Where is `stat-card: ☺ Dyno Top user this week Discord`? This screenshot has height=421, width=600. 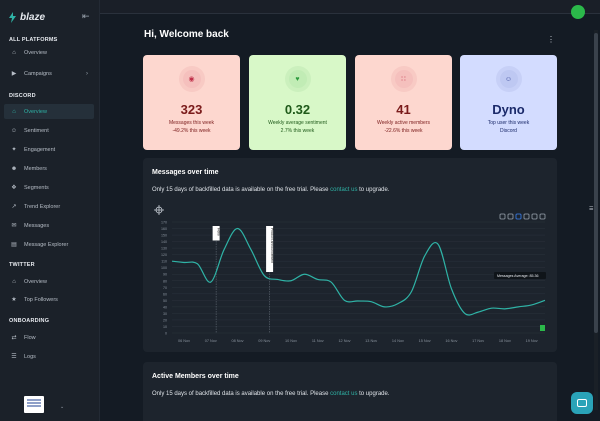
stat-card: ☺ Dyno Top user this week Discord is located at coordinates (508, 102).